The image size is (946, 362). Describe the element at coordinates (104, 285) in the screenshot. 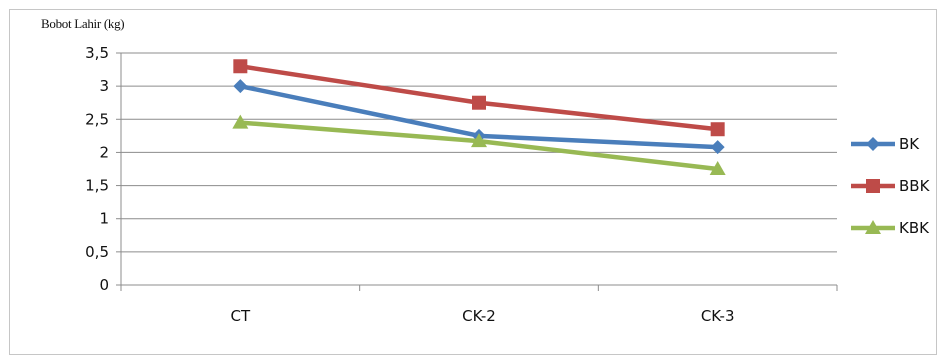

I see `y-tick-label: 0` at that location.